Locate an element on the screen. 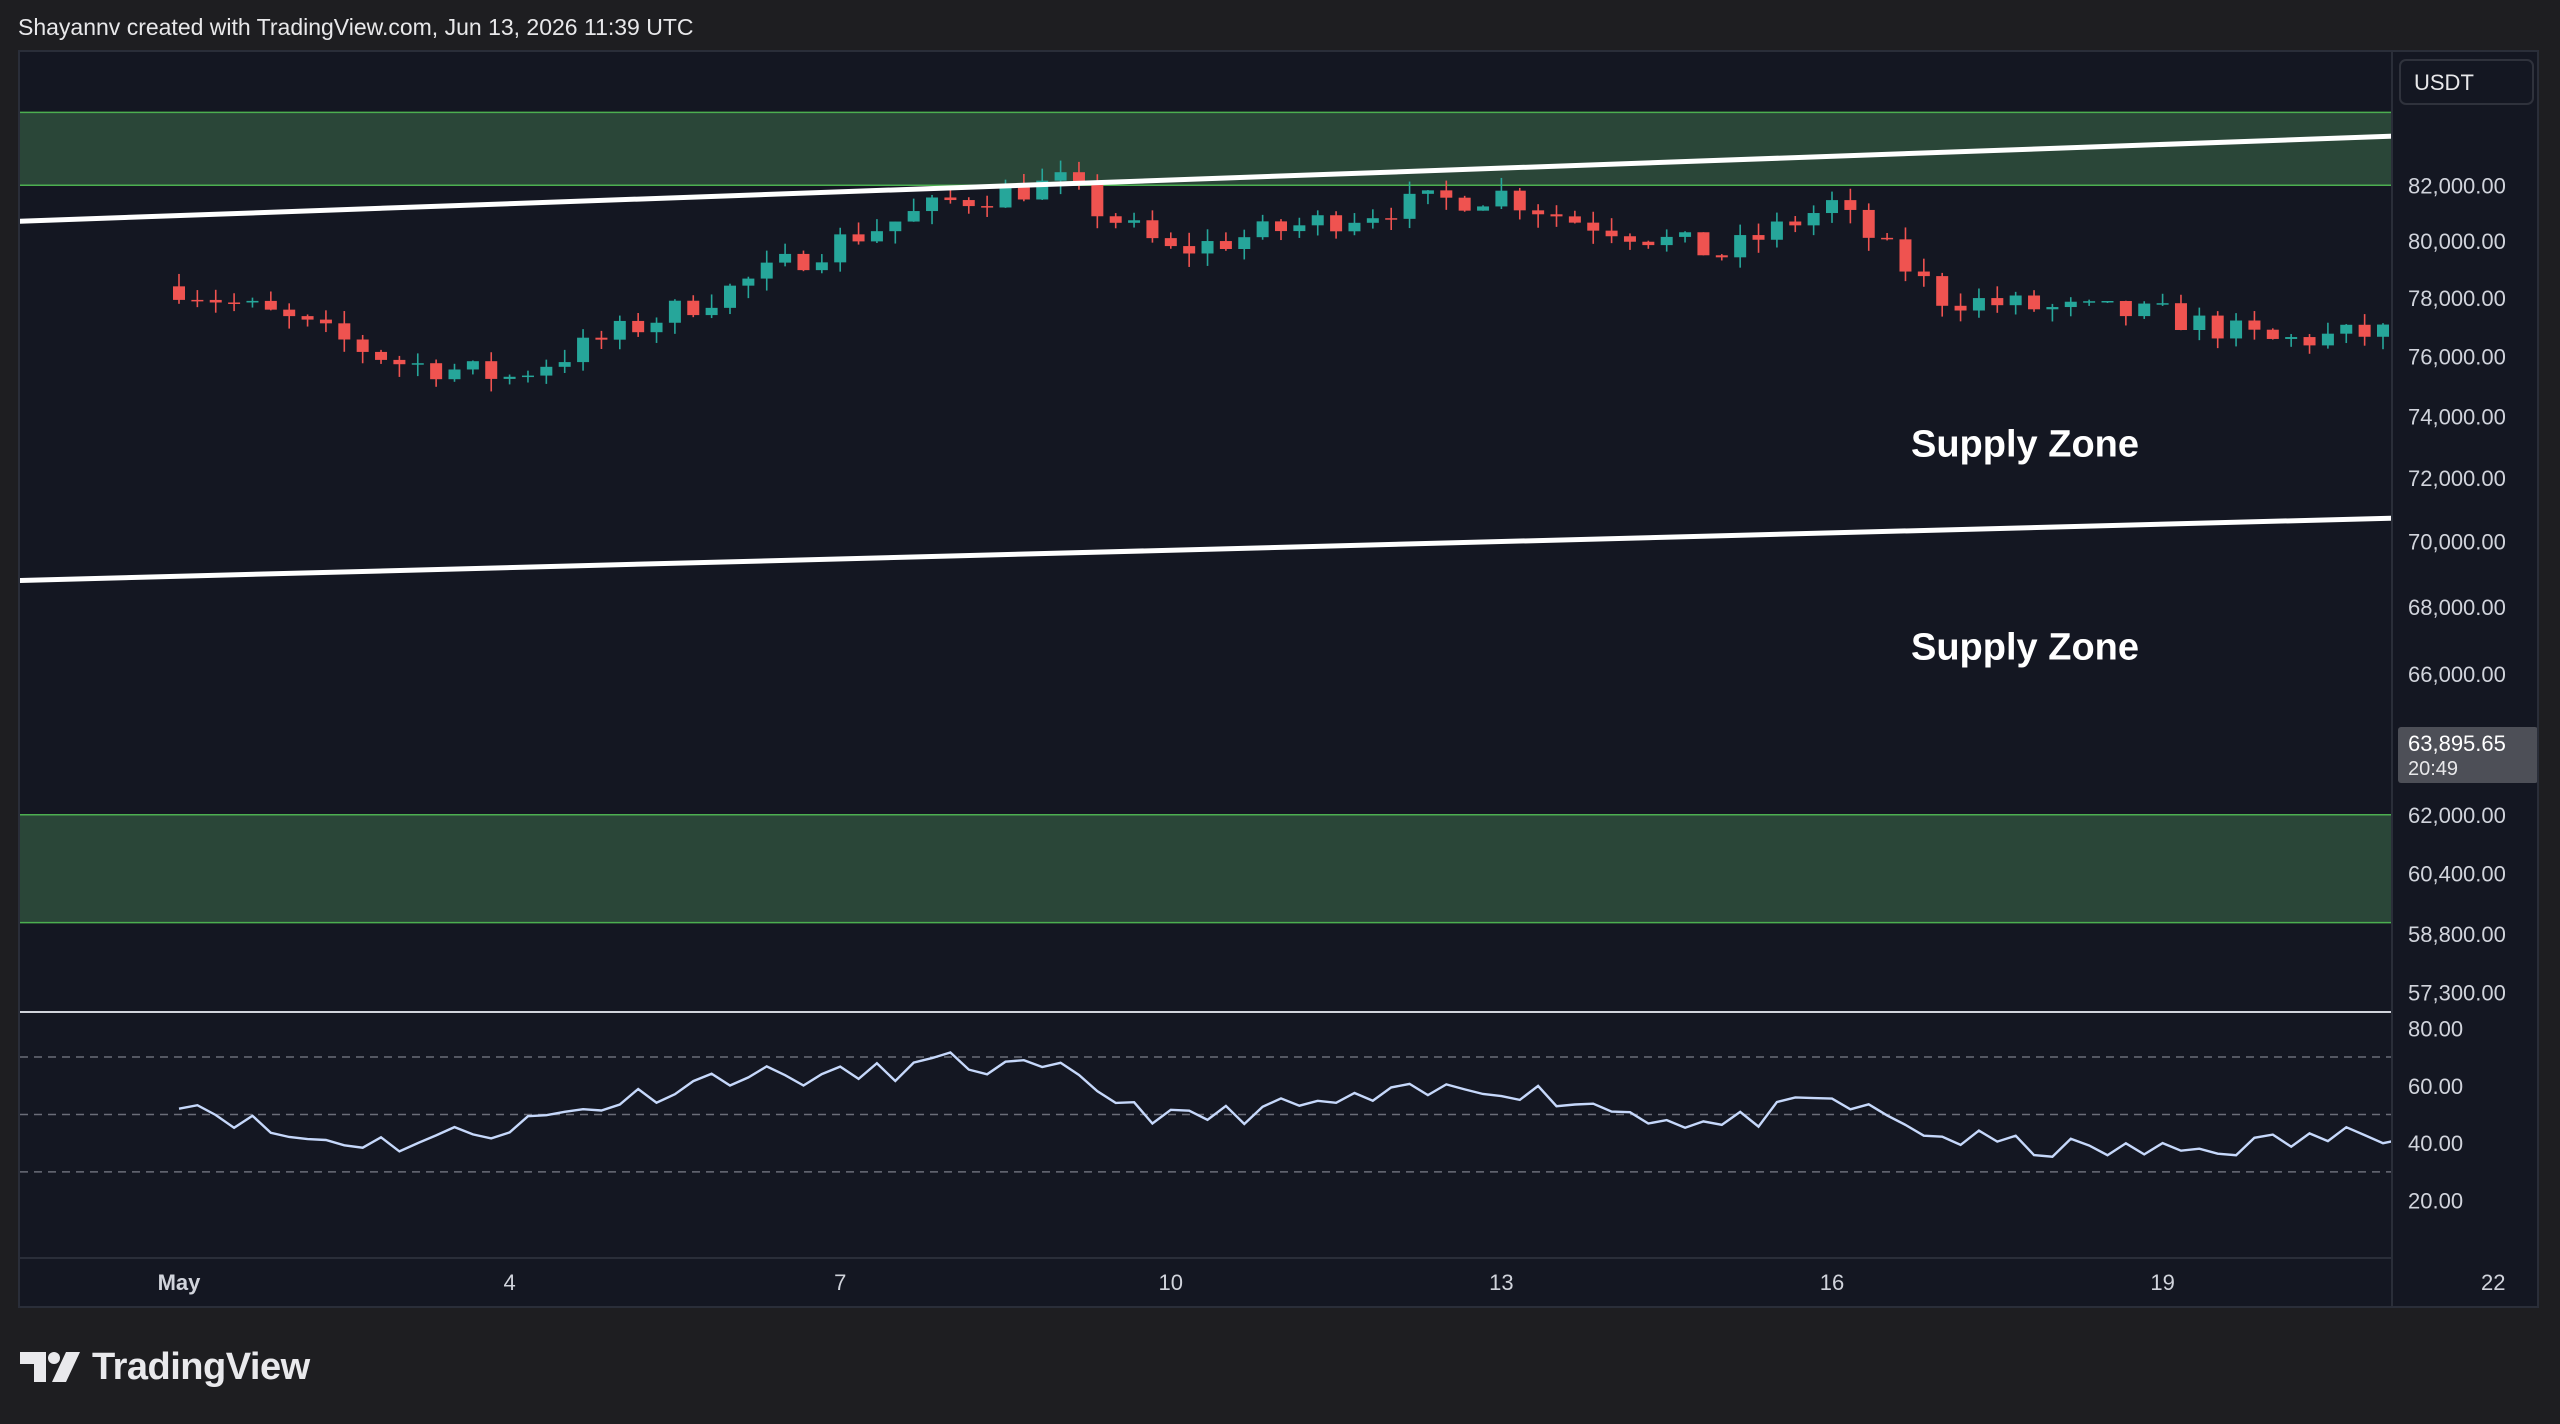 The width and height of the screenshot is (2560, 1424). tradingview-logo-text: TradingView is located at coordinates (201, 1366).